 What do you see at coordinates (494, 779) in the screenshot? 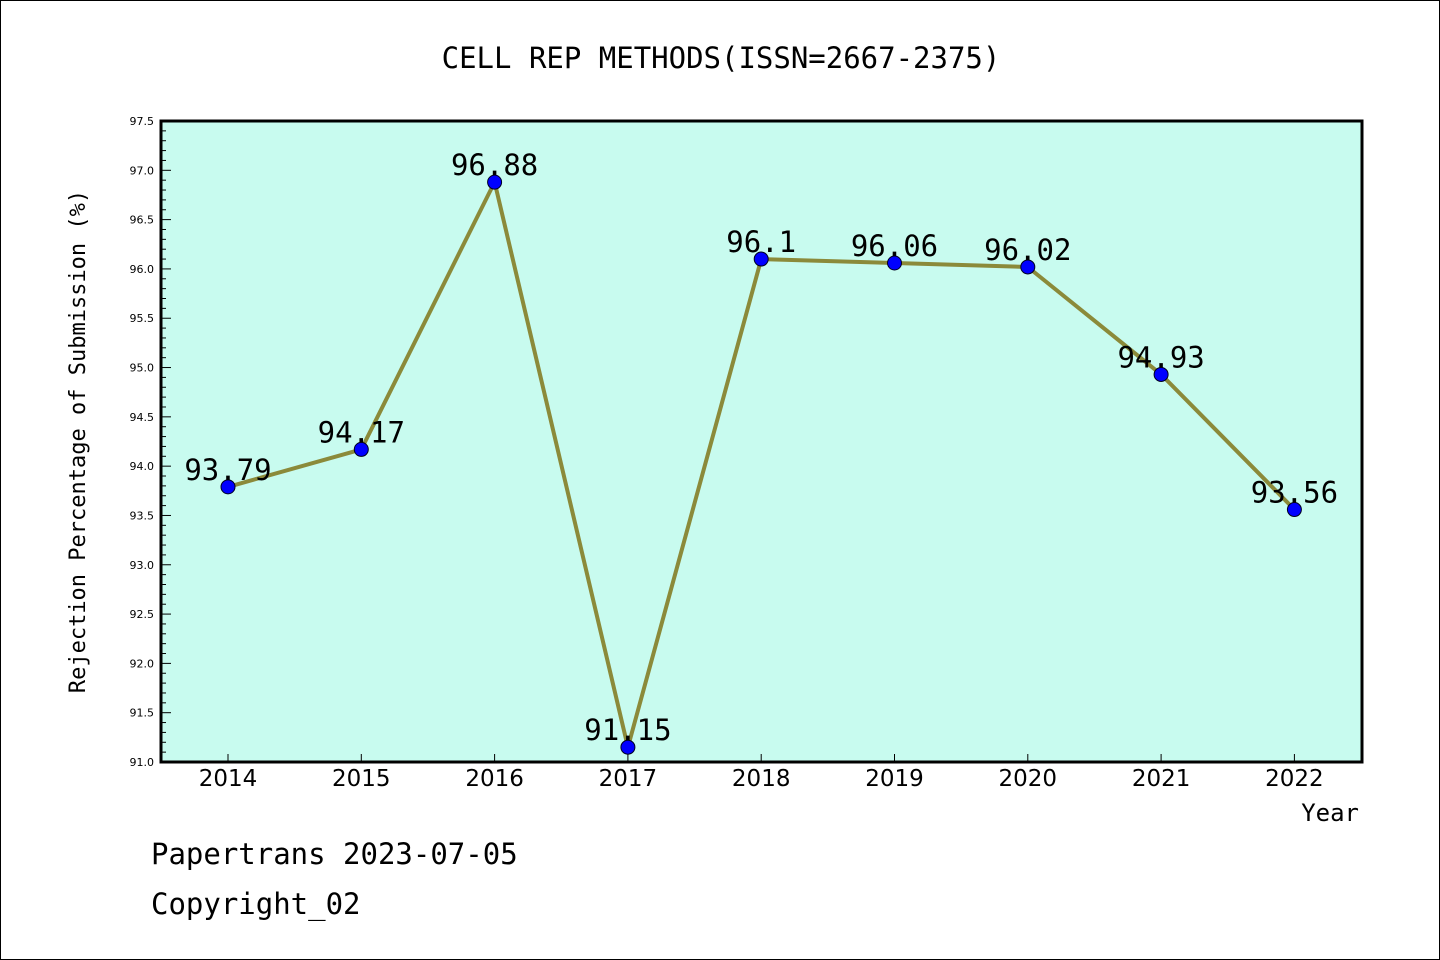
I see `x-tick-label: 2016` at bounding box center [494, 779].